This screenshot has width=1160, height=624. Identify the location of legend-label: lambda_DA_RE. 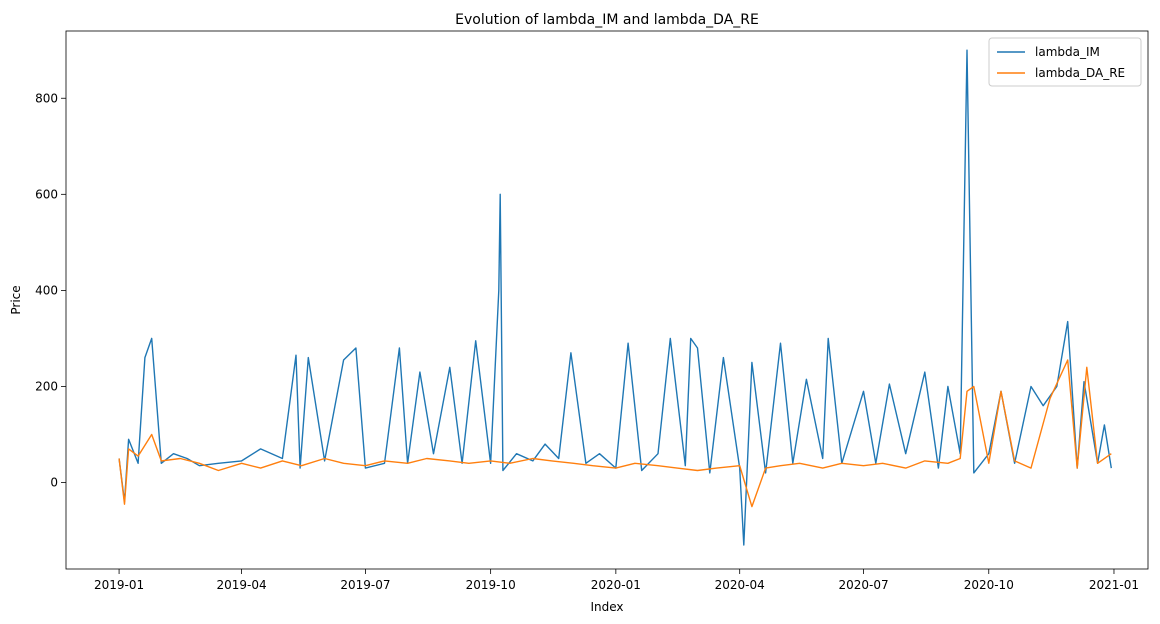
(1080, 73).